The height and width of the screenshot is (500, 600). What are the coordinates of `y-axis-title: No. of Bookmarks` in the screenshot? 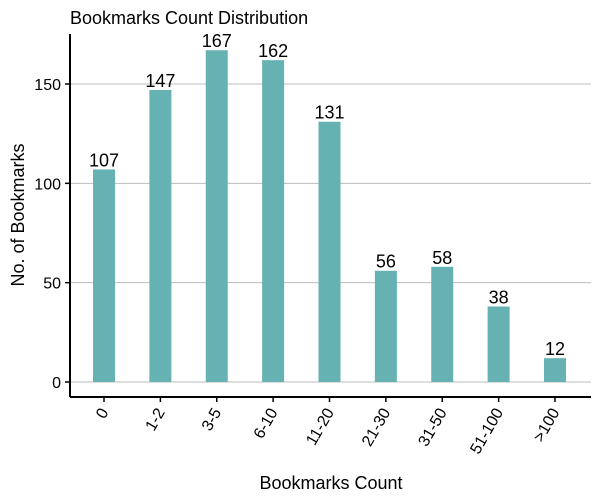 It's located at (18, 214).